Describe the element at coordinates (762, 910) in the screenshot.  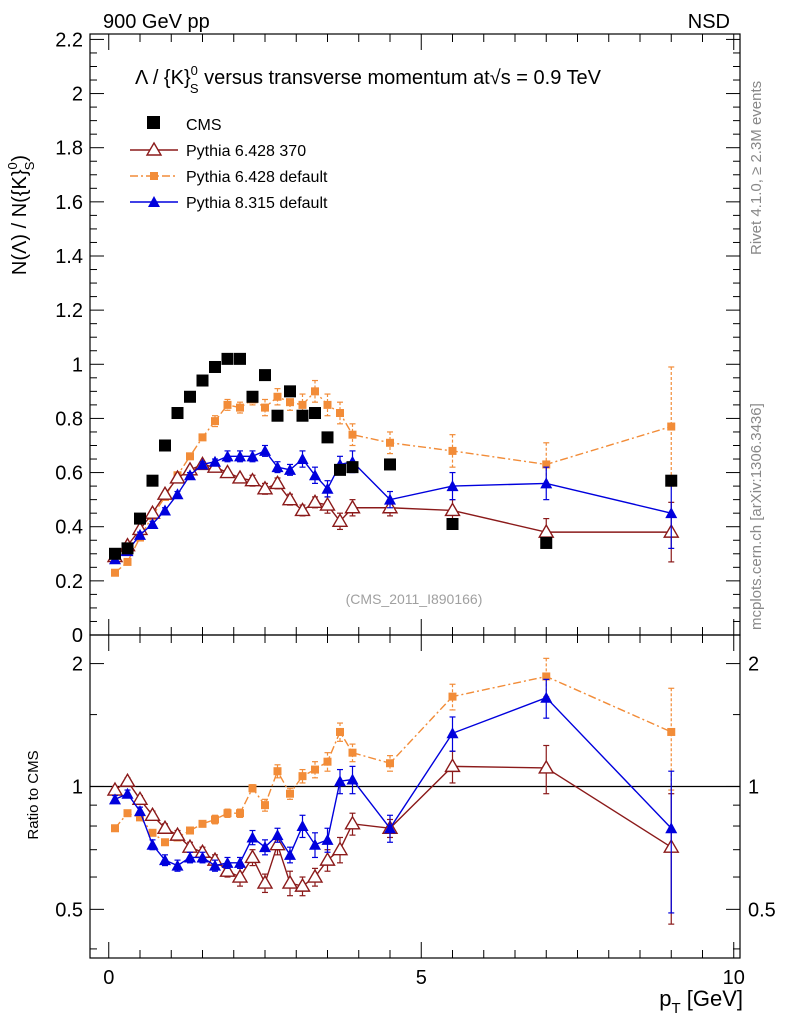
I see `ratio-y-tick-label-right: 0.5` at that location.